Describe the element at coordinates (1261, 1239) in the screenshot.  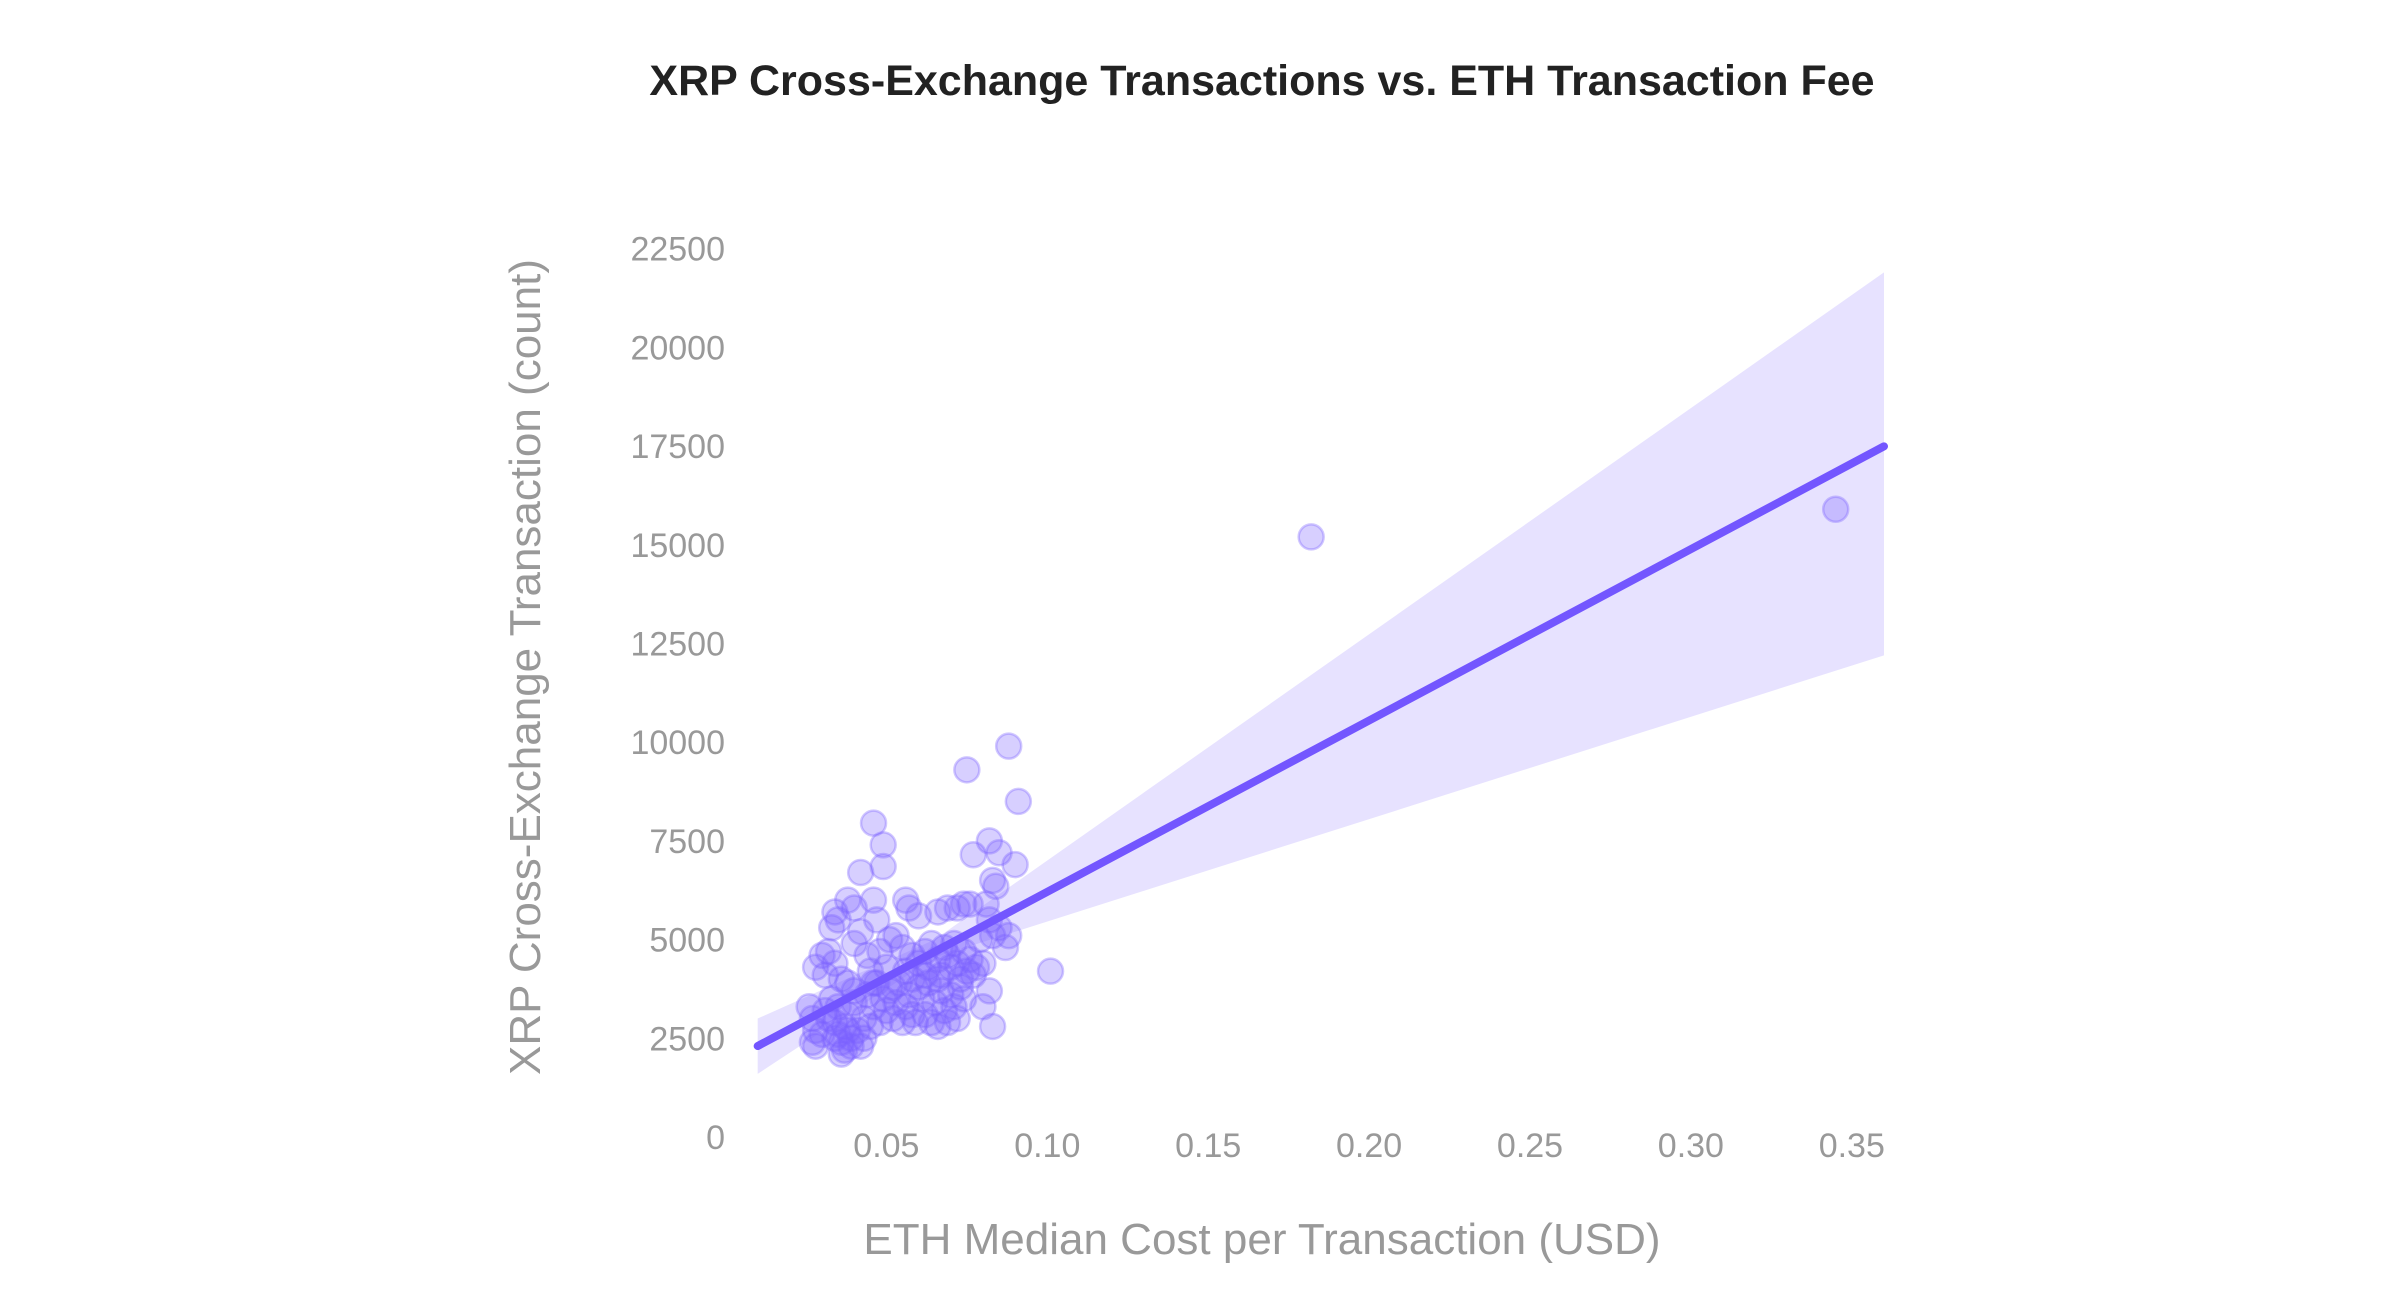
I see `x-axis-label: ETH Median Cost per Transaction (USD)` at that location.